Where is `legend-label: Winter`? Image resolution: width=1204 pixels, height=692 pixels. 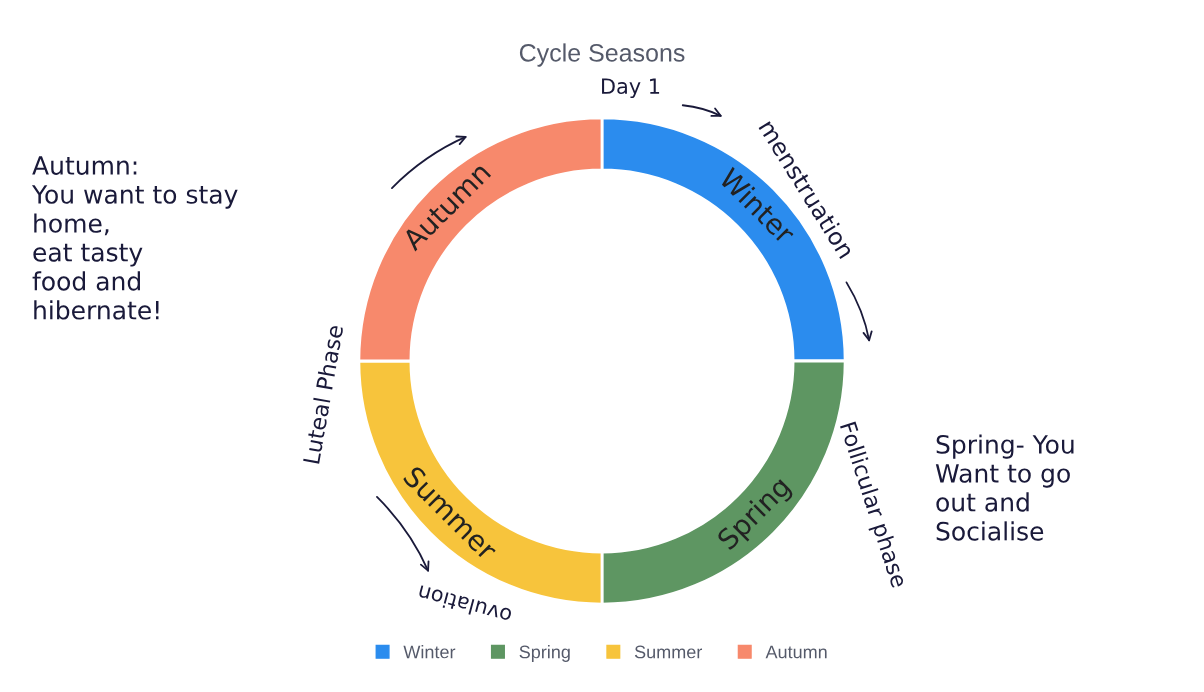 legend-label: Winter is located at coordinates (429, 652).